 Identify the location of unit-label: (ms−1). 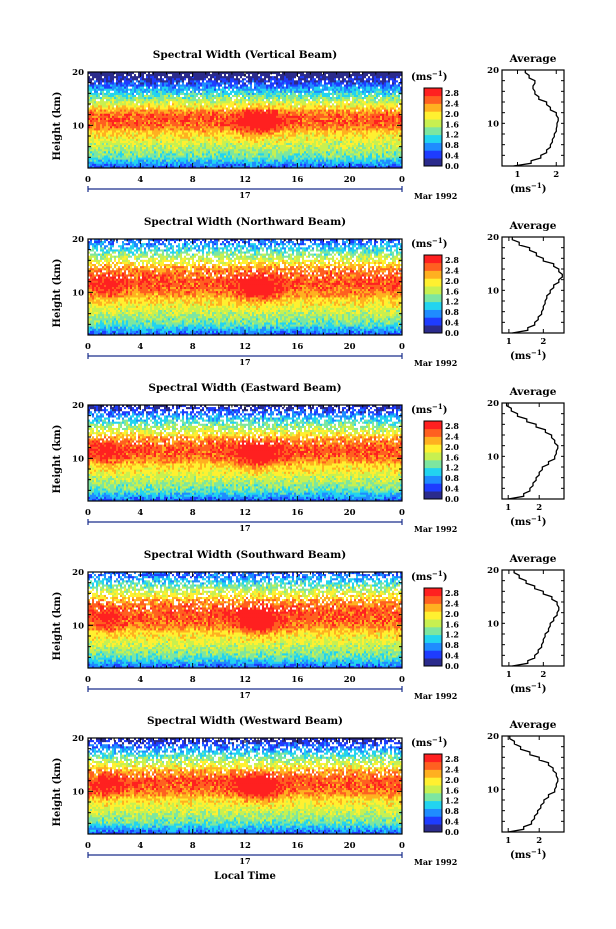
(429, 76).